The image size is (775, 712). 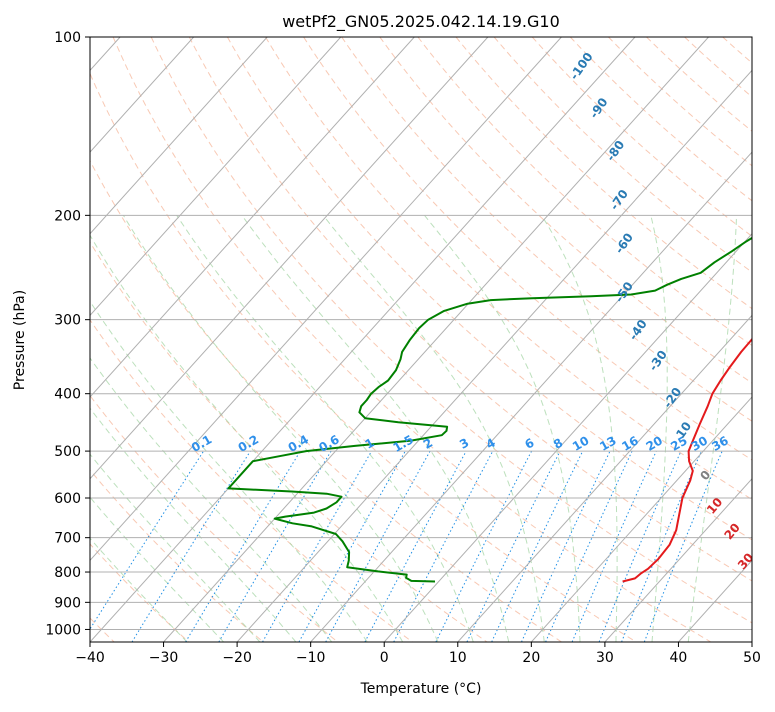 I want to click on y-tick-label: 1000, so click(x=63, y=630).